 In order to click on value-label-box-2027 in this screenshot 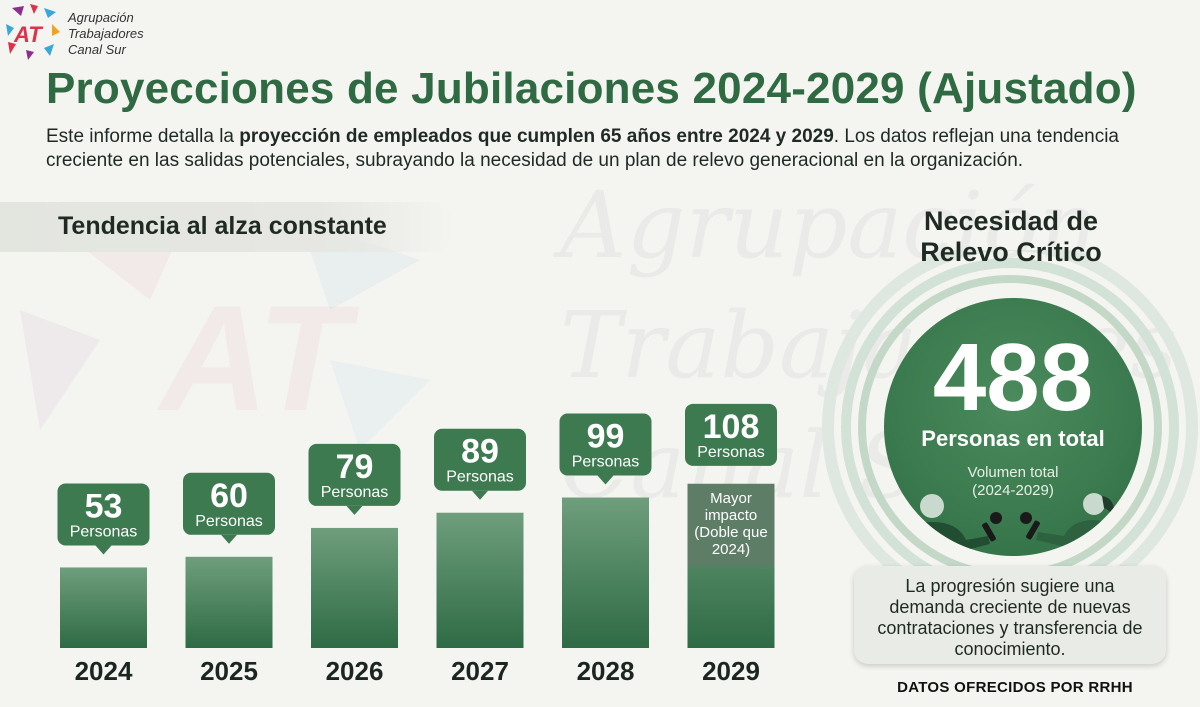, I will do `click(480, 459)`.